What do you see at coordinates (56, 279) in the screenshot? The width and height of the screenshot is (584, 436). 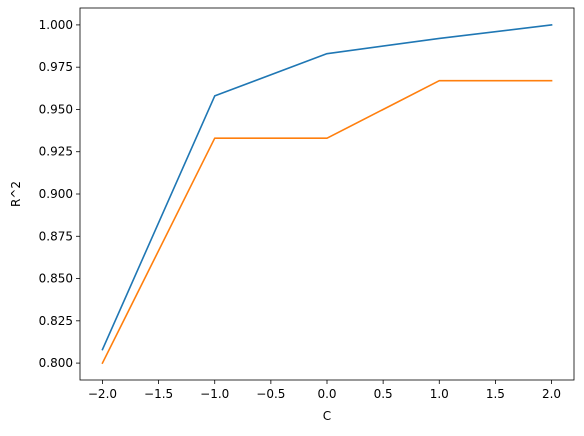 I see `y-tick-label: 0.850` at bounding box center [56, 279].